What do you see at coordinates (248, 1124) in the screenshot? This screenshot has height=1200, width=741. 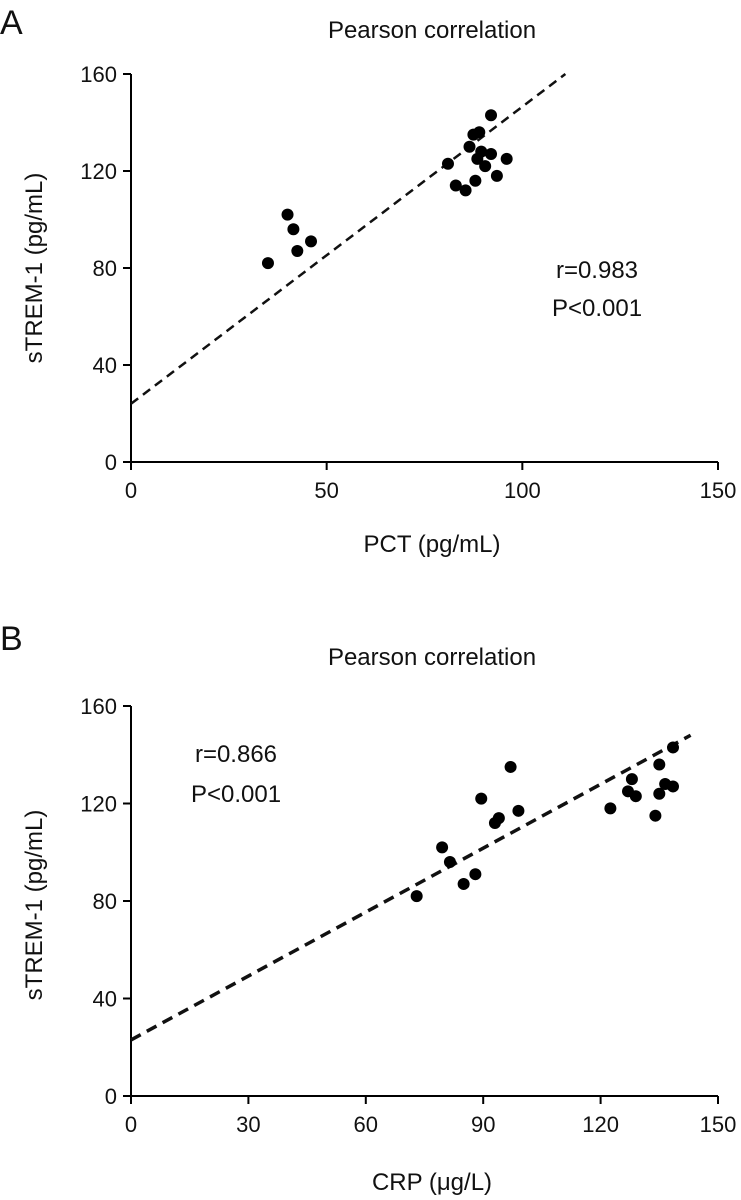 I see `x-tick-label: 30` at bounding box center [248, 1124].